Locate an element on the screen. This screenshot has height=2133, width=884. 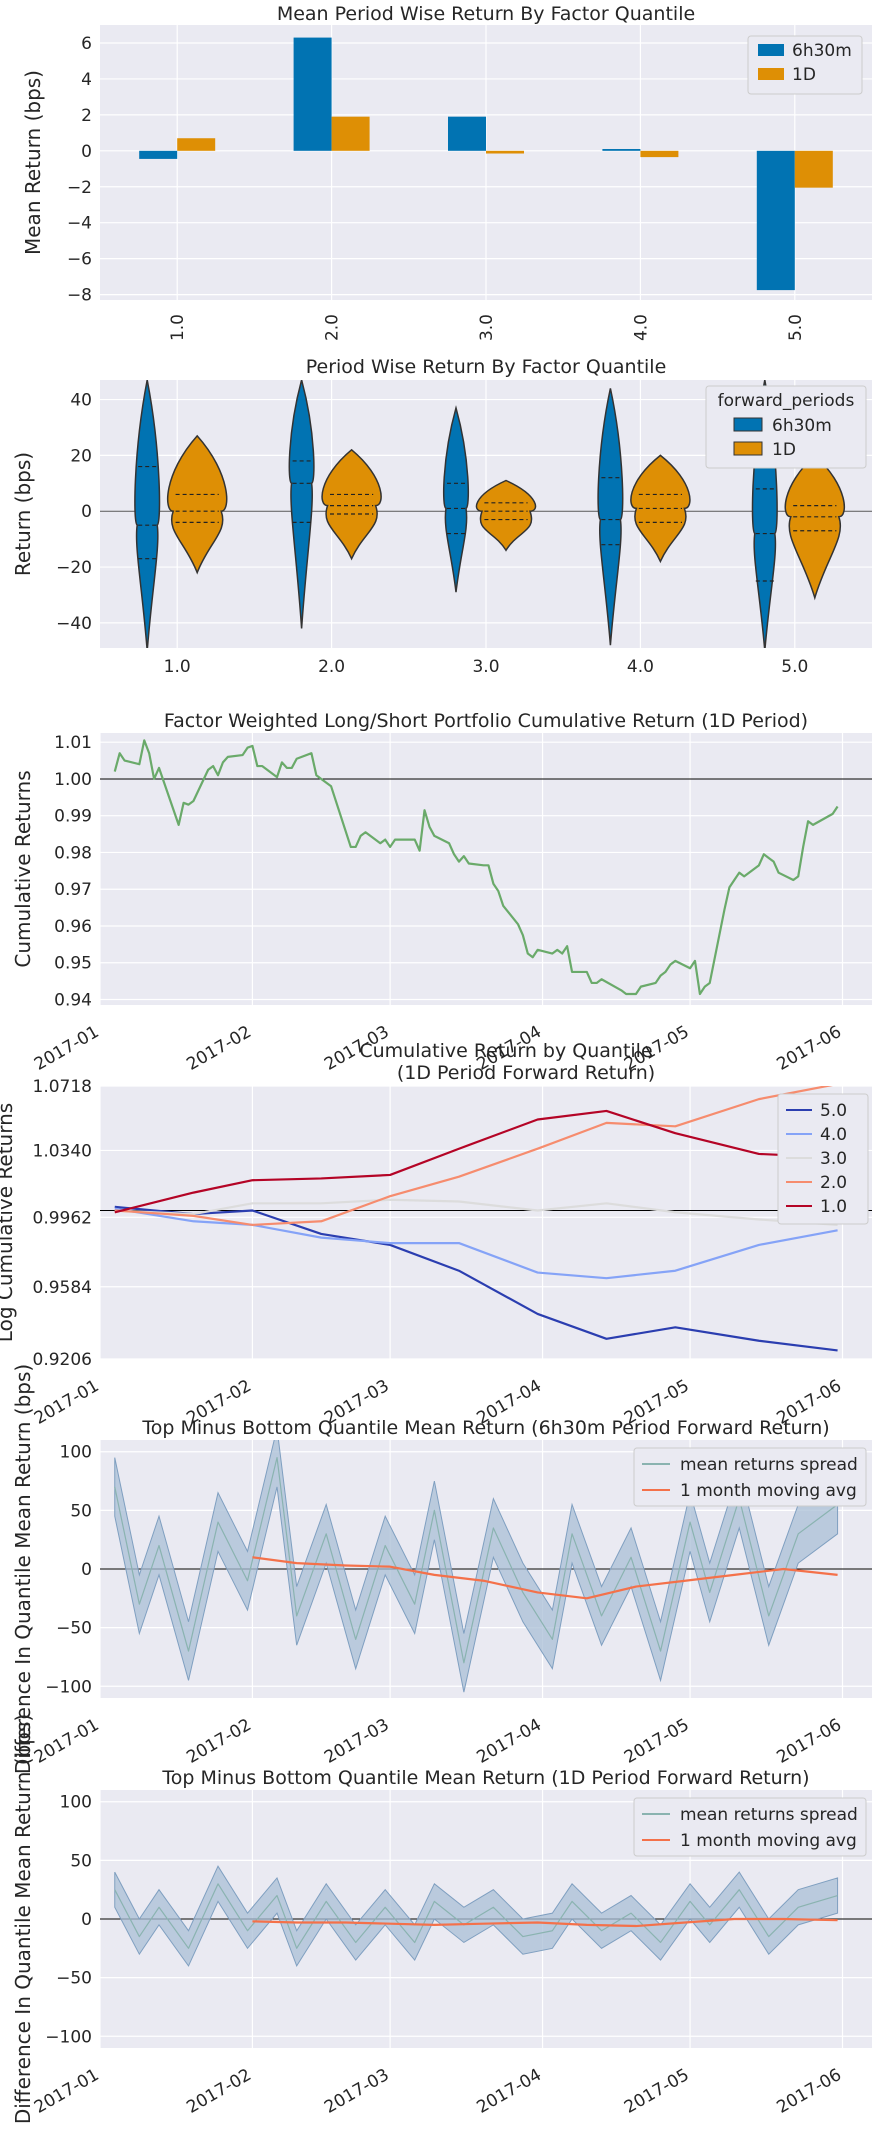
y-tick-label: −20 is located at coordinates (74, 568).